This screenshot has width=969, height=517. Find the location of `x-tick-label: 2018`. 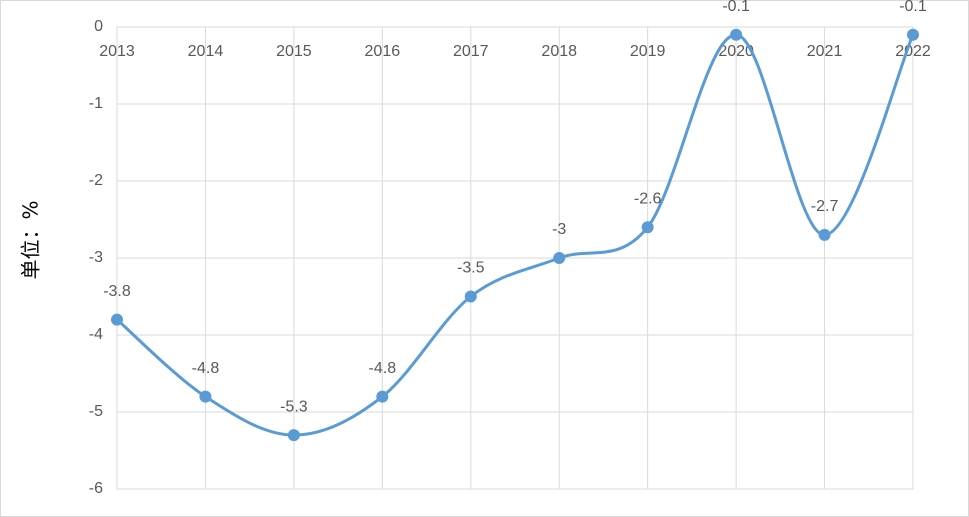

x-tick-label: 2018 is located at coordinates (559, 51).